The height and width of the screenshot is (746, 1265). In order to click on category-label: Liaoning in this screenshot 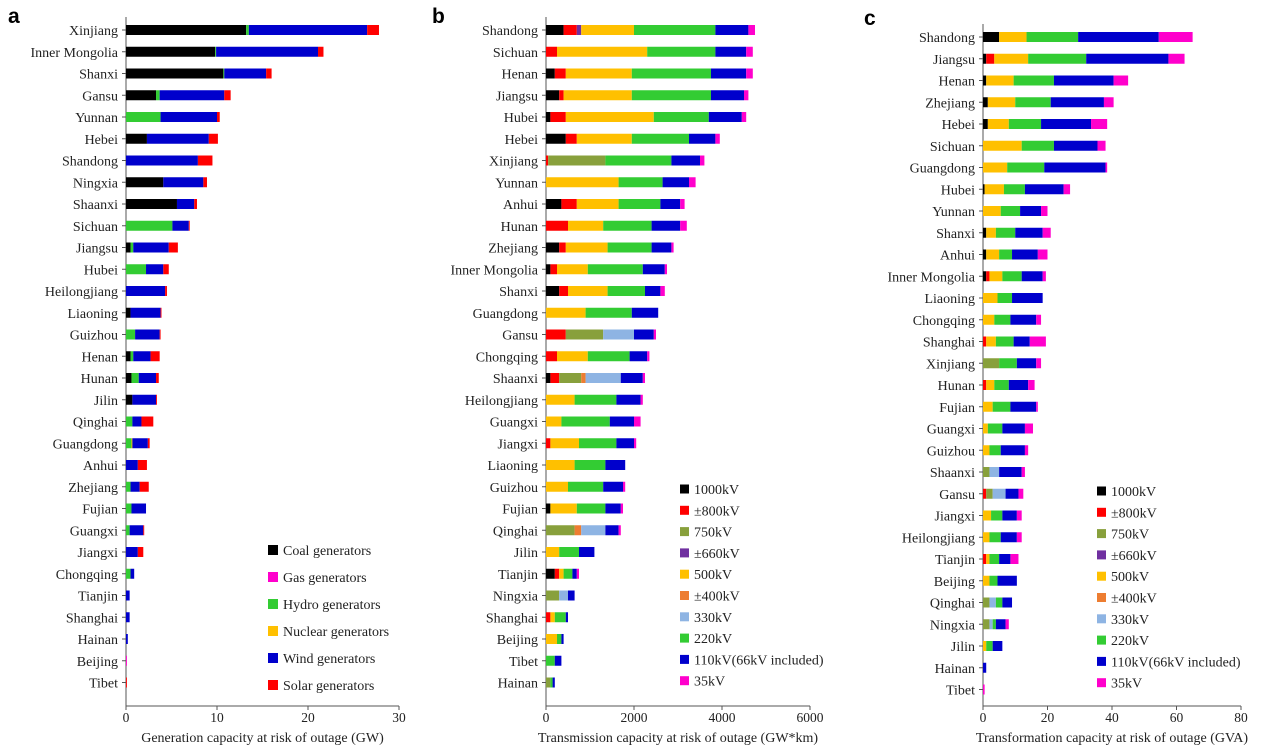, I will do `click(512, 466)`.